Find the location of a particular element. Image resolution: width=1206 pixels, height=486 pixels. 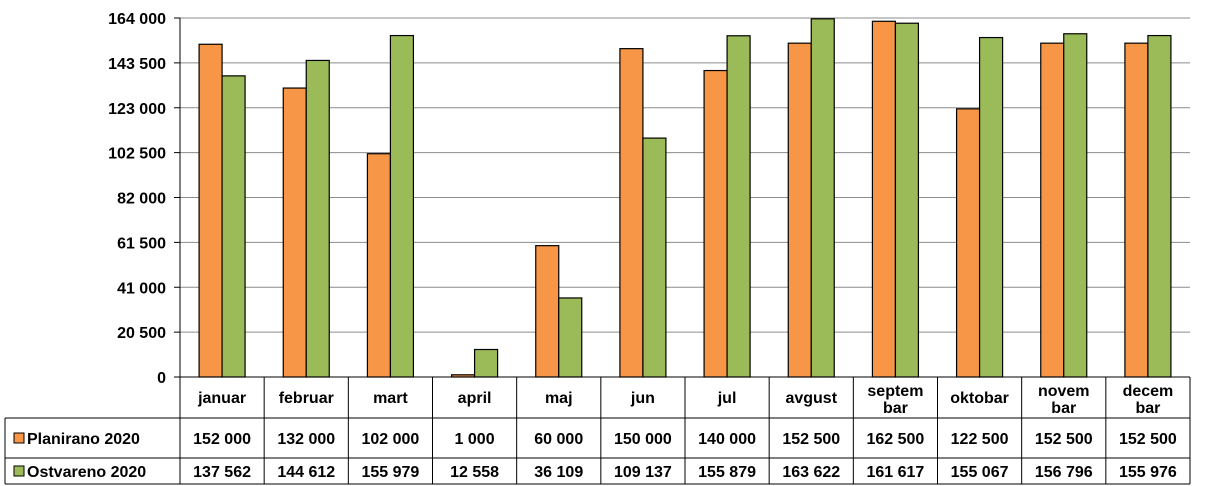

data-cell: 155 979 is located at coordinates (390, 472).